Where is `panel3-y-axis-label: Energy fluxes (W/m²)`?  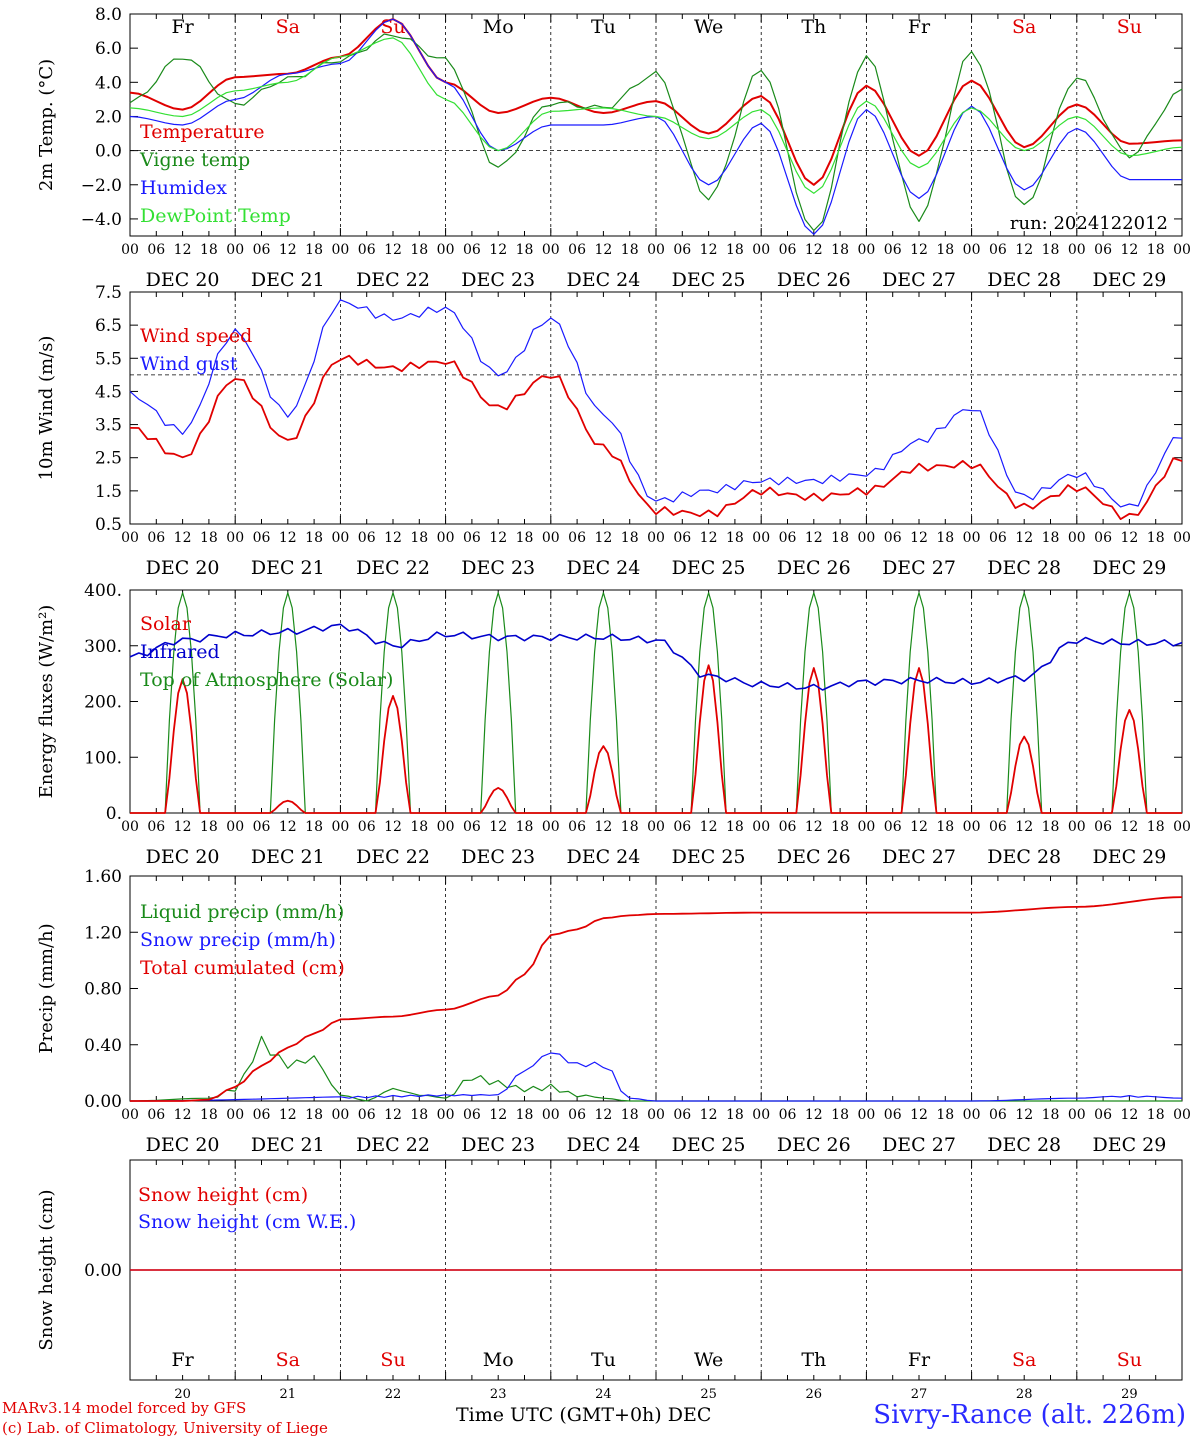
panel3-y-axis-label: Energy fluxes (W/m²) is located at coordinates (46, 702).